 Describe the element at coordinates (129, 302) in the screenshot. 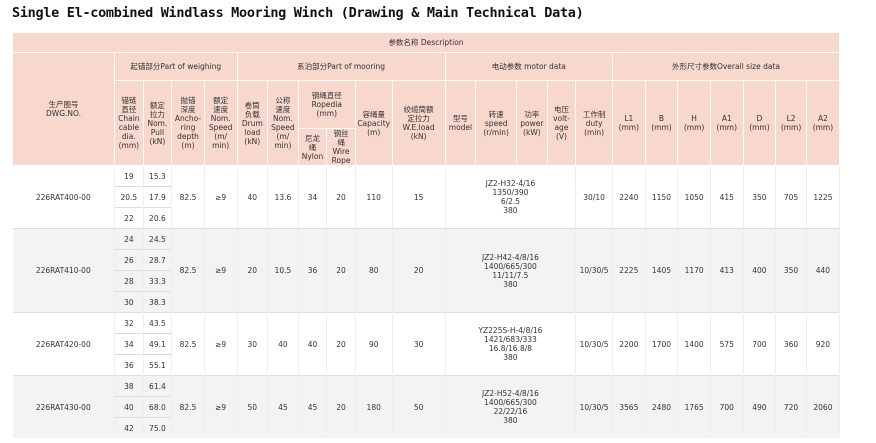

I see `chain-dia: 30` at that location.